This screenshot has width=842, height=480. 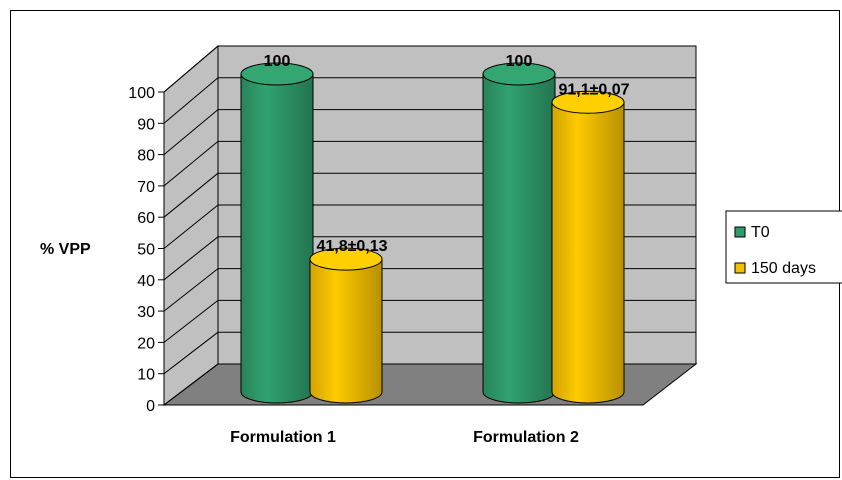 I want to click on side-wall, so click(x=191, y=225).